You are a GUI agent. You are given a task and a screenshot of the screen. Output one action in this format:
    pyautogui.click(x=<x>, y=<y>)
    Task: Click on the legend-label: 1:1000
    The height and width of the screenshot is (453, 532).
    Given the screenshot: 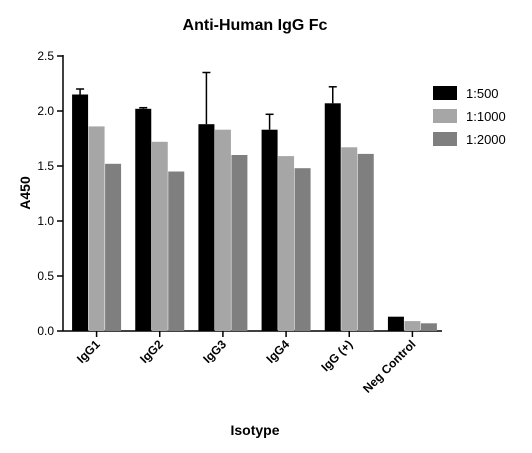 What is the action you would take?
    pyautogui.click(x=486, y=116)
    